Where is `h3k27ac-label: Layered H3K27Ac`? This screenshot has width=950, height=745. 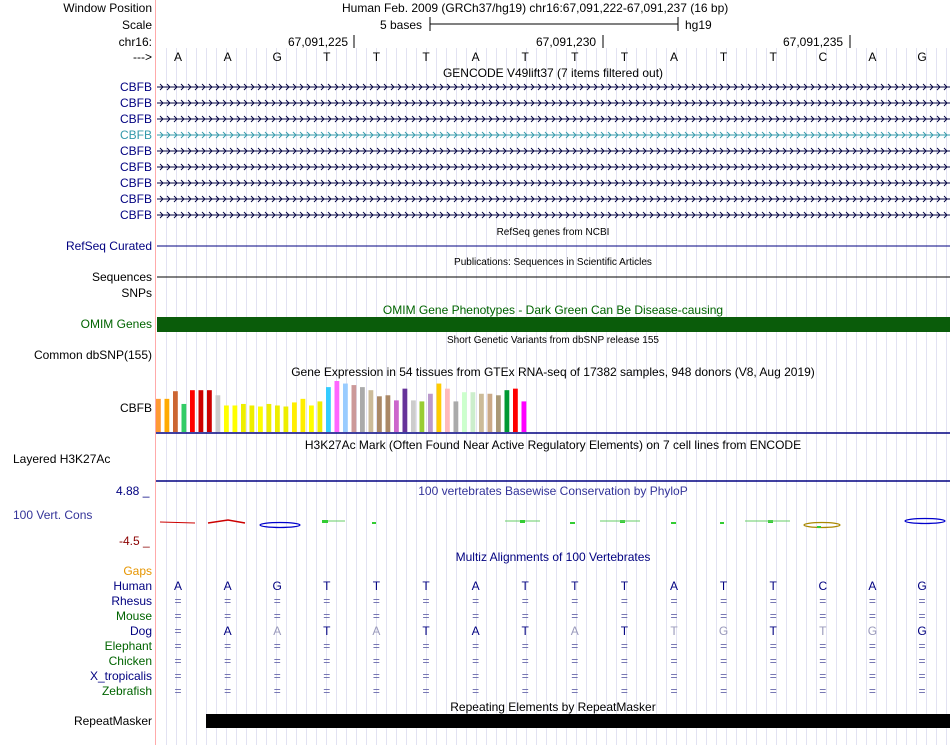
h3k27ac-label: Layered H3K27Ac is located at coordinates (62, 459).